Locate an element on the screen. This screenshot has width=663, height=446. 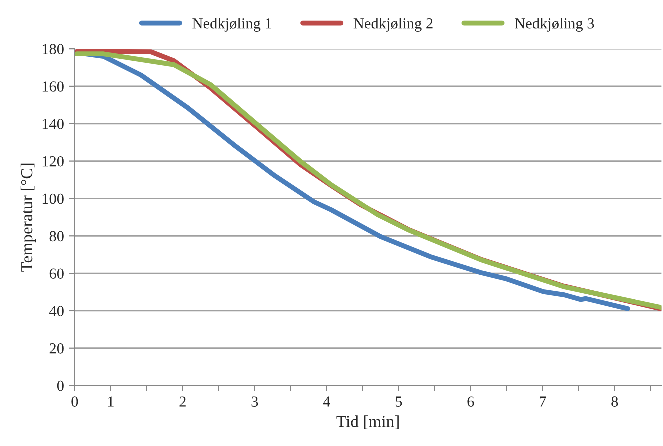
x-tick-label: 5 is located at coordinates (399, 401).